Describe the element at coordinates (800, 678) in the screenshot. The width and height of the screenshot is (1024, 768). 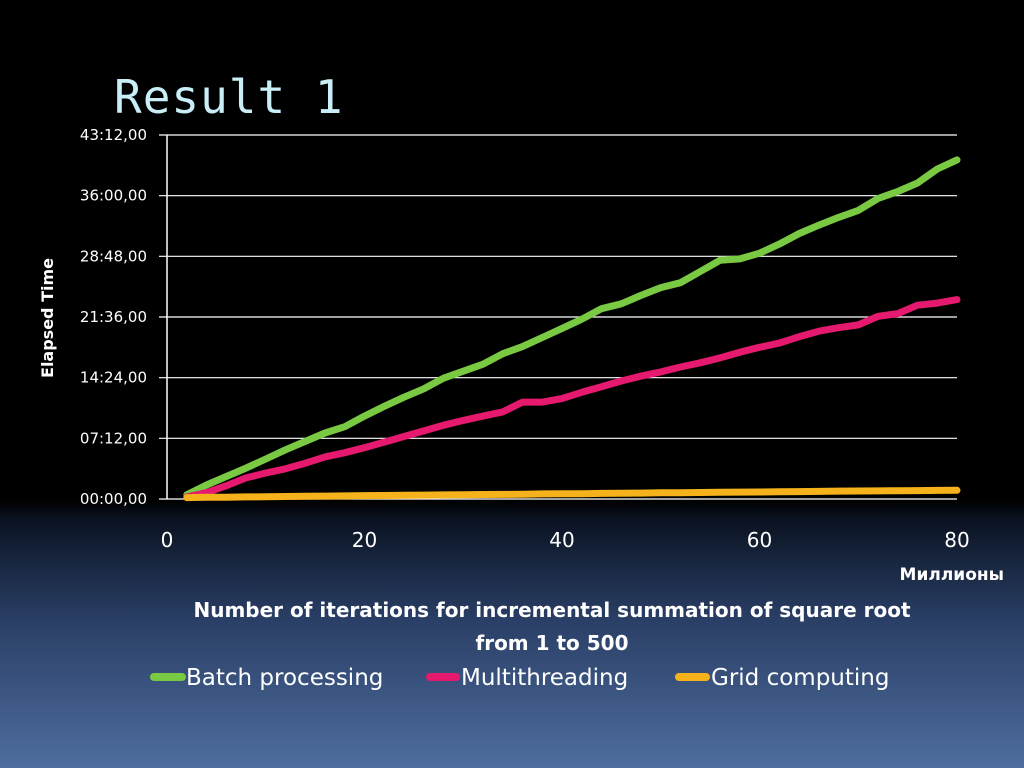
I see `legend-label-grid-computing: Grid computing` at that location.